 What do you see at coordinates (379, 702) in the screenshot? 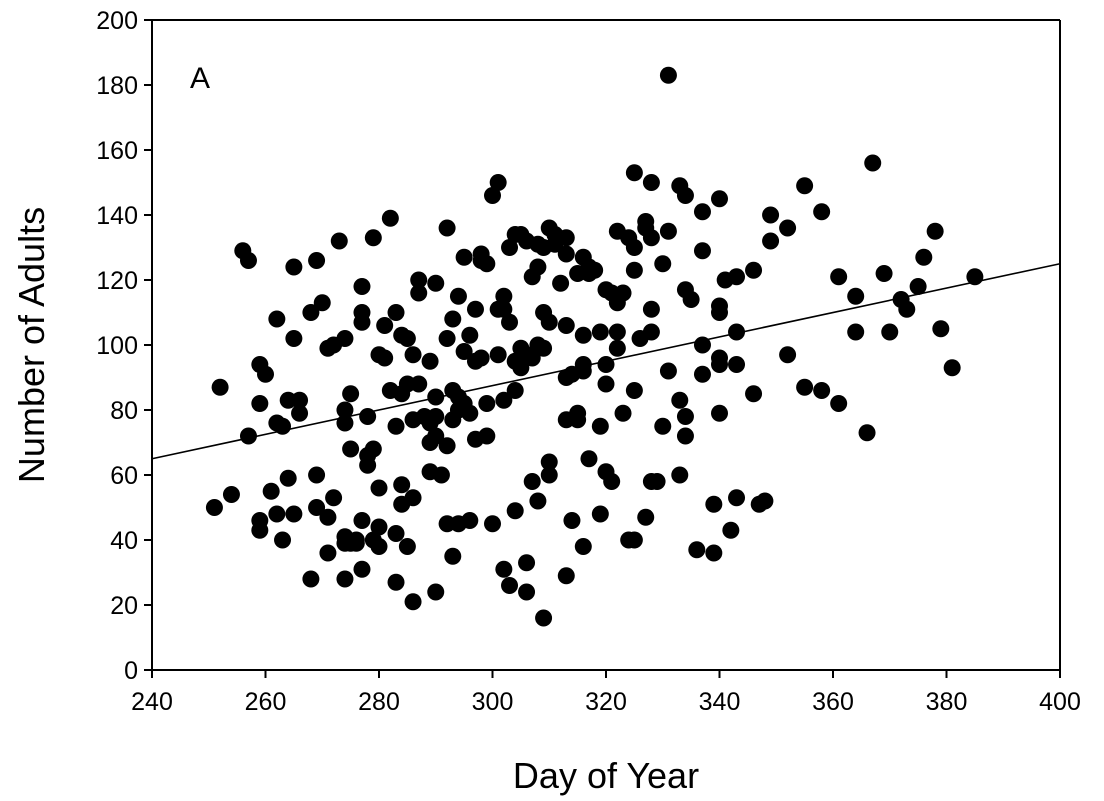
I see `x-tick-label: 280` at bounding box center [379, 702].